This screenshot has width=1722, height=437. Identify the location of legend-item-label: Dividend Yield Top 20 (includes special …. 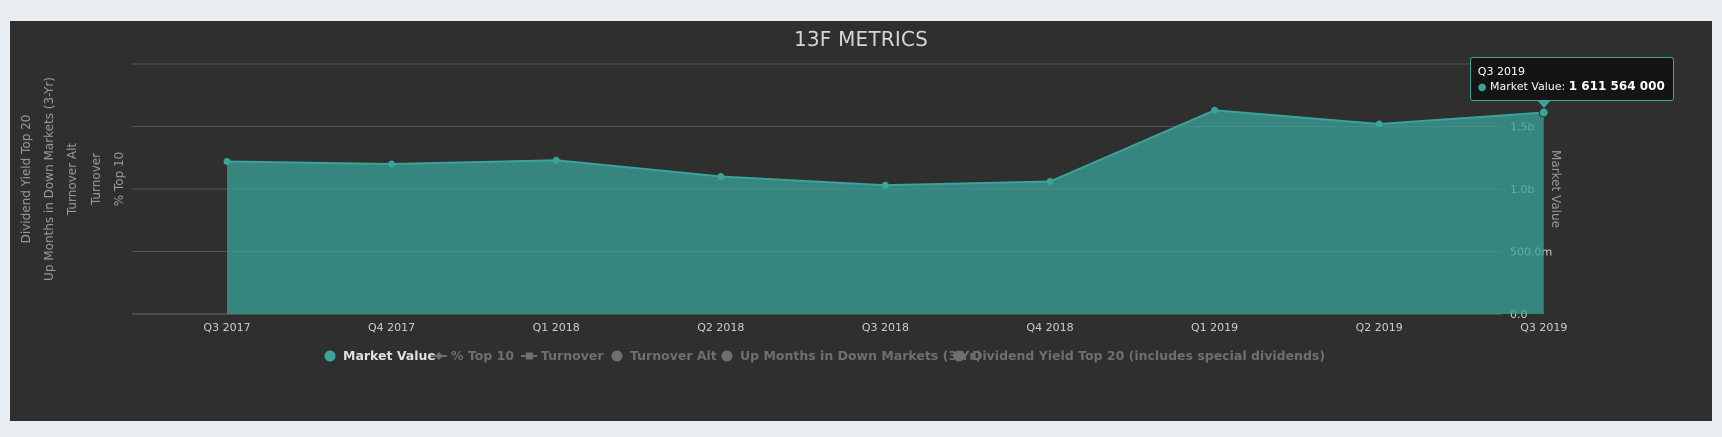
(1148, 355).